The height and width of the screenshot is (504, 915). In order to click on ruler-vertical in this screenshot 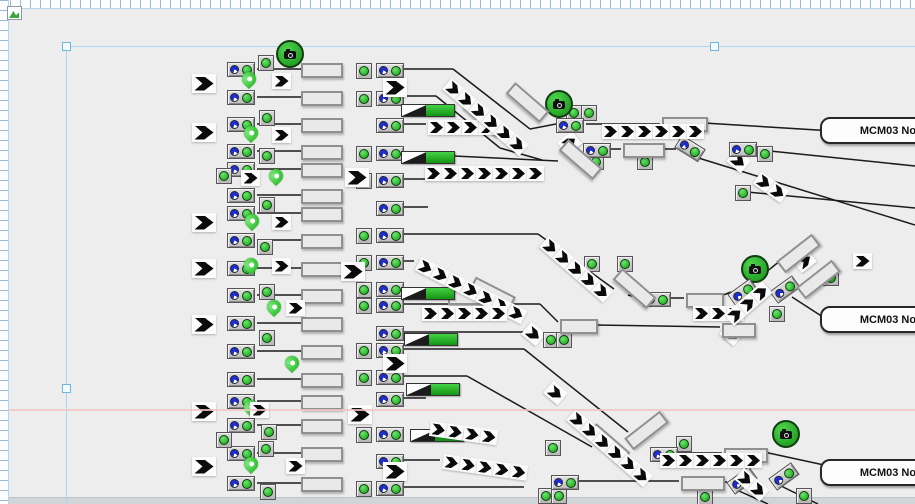, I will do `click(4, 252)`.